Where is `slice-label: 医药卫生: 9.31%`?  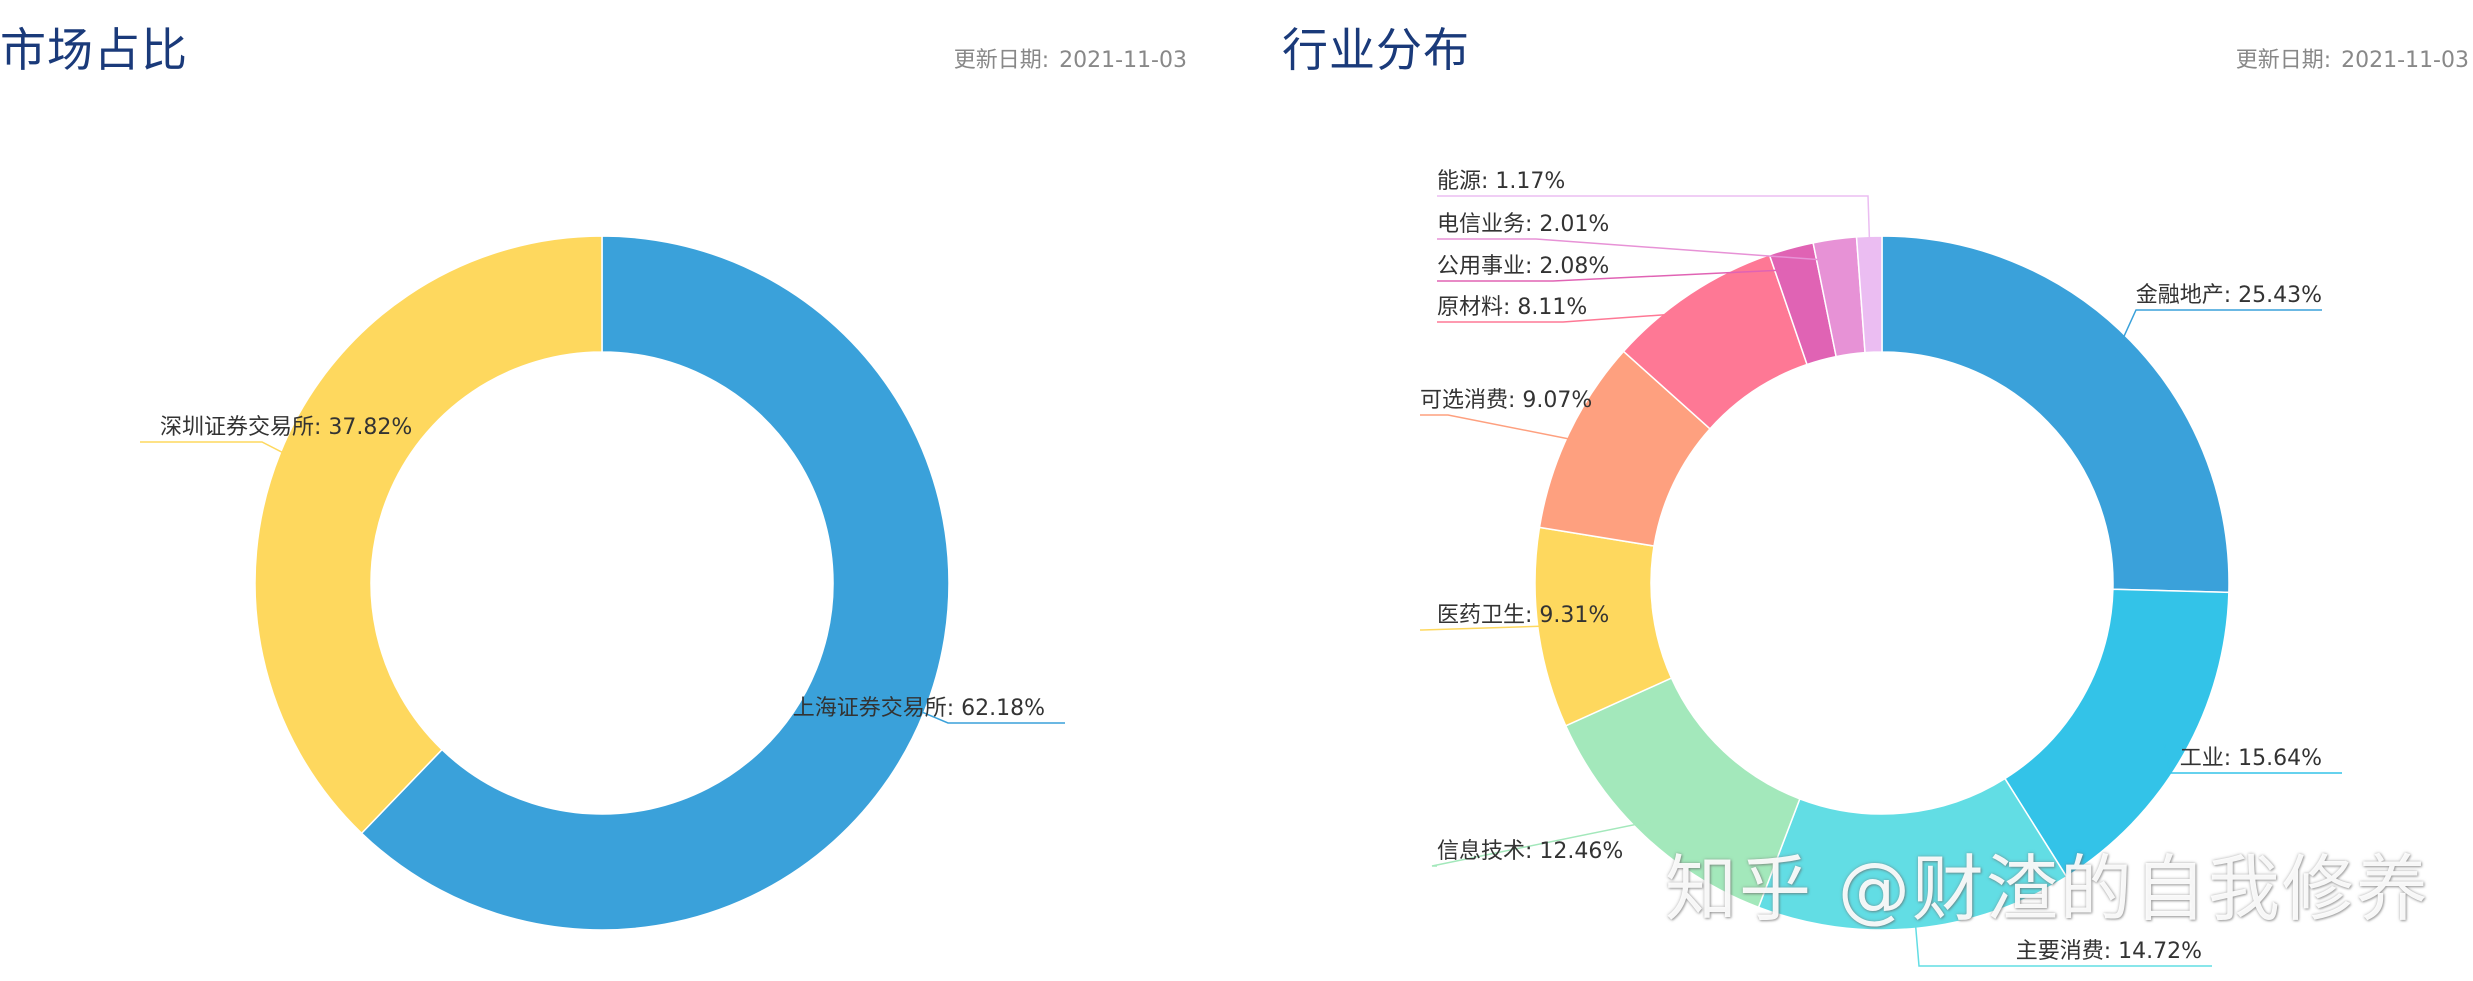 slice-label: 医药卫生: 9.31% is located at coordinates (1523, 615).